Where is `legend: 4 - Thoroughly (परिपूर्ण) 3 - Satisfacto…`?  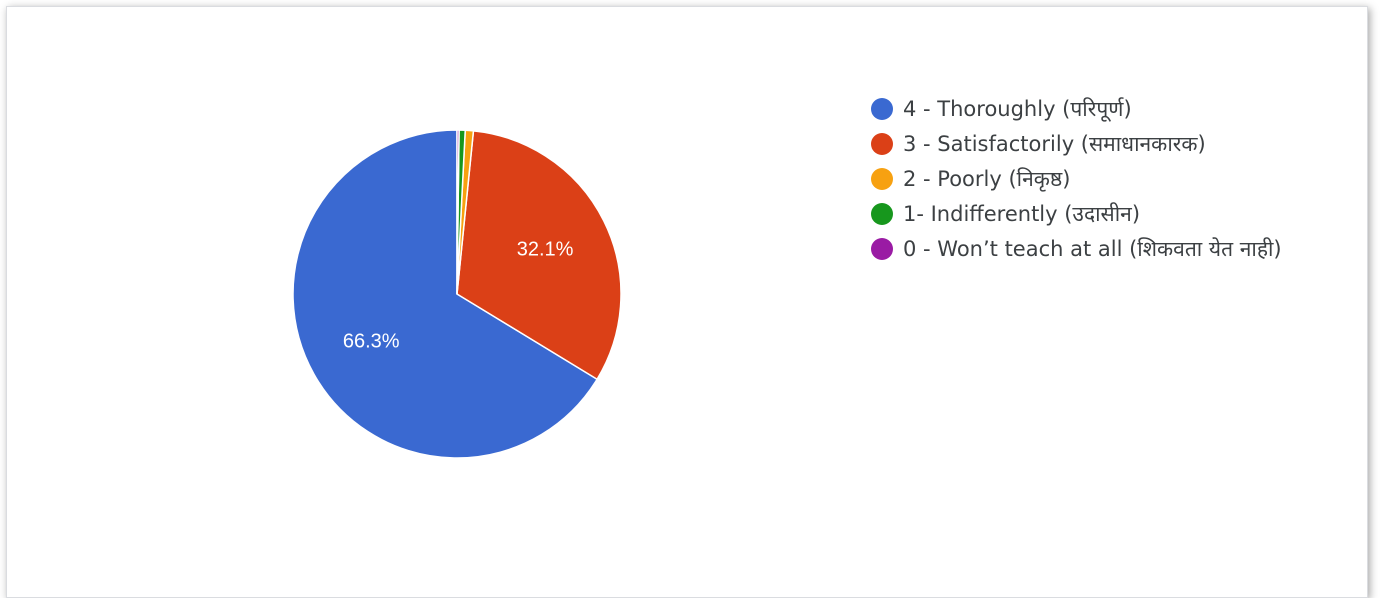 legend: 4 - Thoroughly (परिपूर्ण) 3 - Satisfacto… is located at coordinates (1076, 178).